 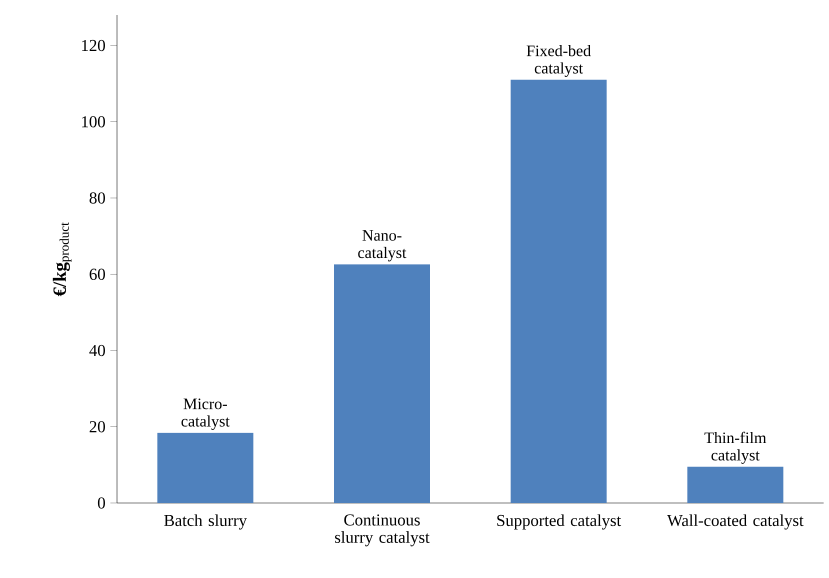 What do you see at coordinates (97, 198) in the screenshot?
I see `y-tick-label: 80` at bounding box center [97, 198].